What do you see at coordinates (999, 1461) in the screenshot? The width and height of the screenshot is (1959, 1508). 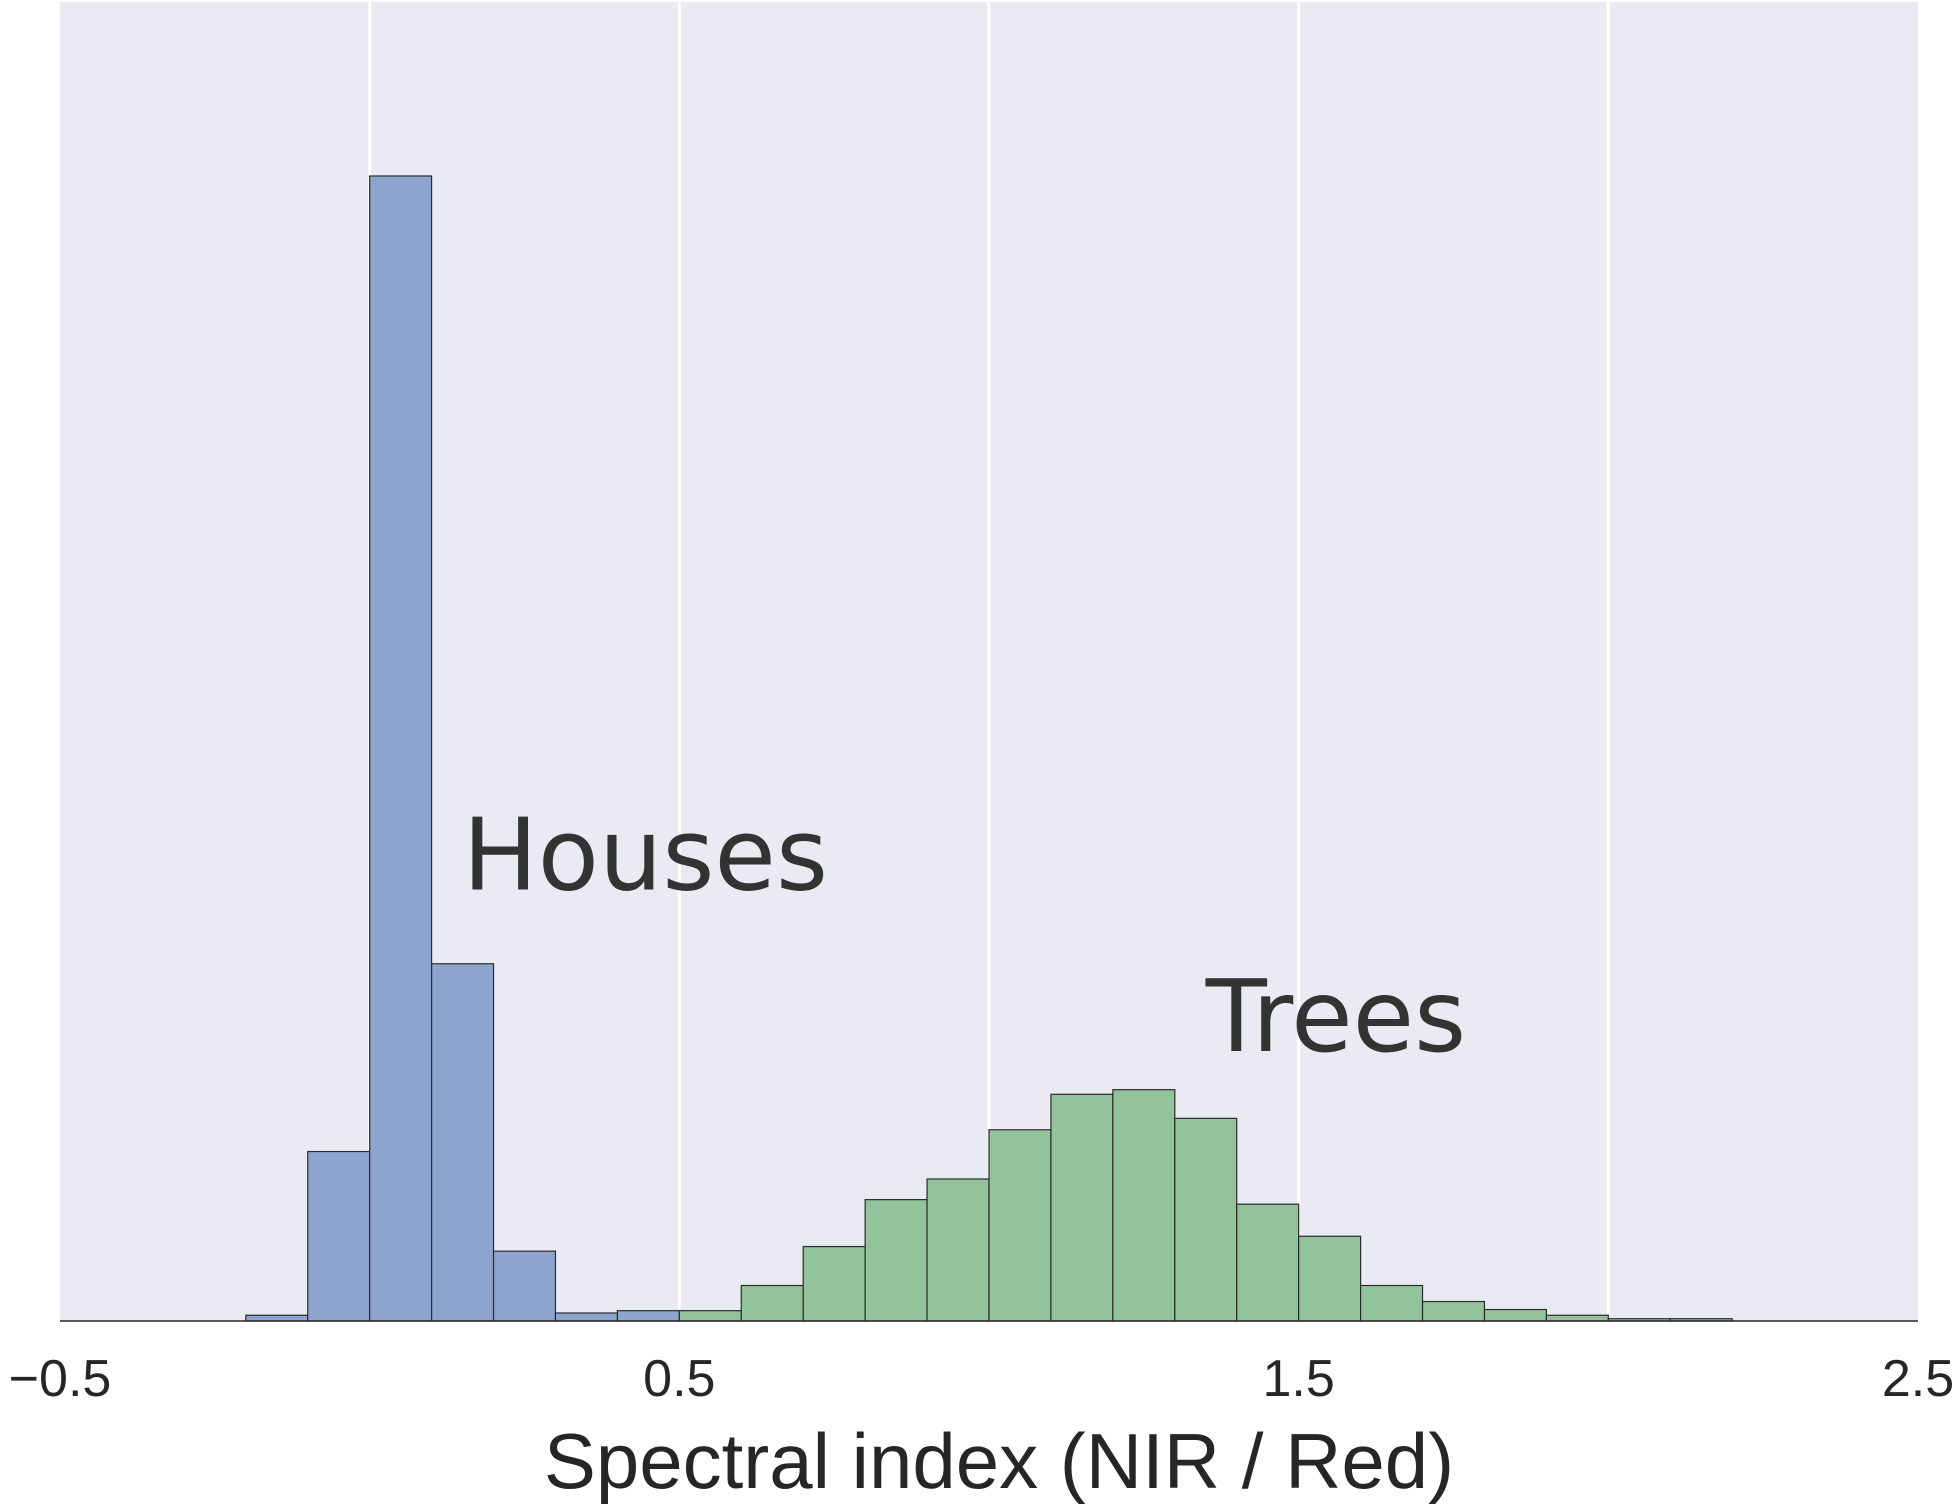 I see `x-axis-label: Spectral index (NIR / Red)` at bounding box center [999, 1461].